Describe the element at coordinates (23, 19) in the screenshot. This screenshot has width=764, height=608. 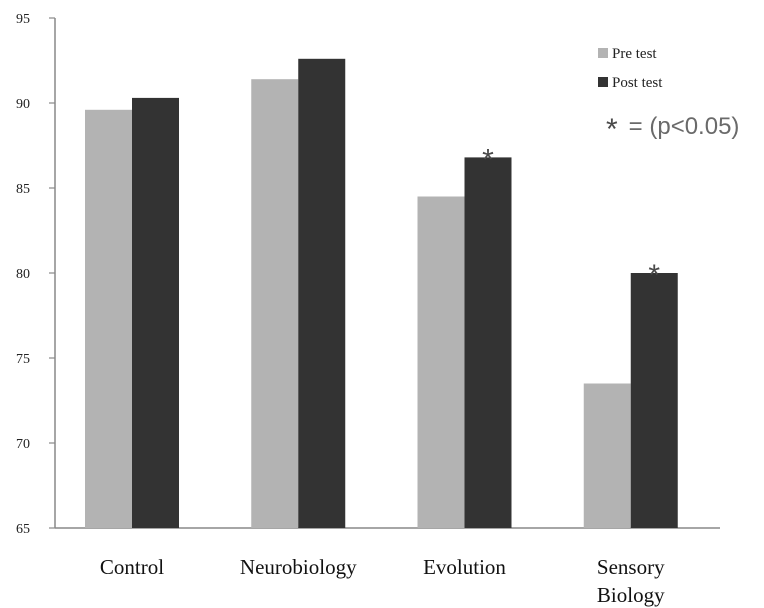
I see `y-tick-label: 95` at that location.